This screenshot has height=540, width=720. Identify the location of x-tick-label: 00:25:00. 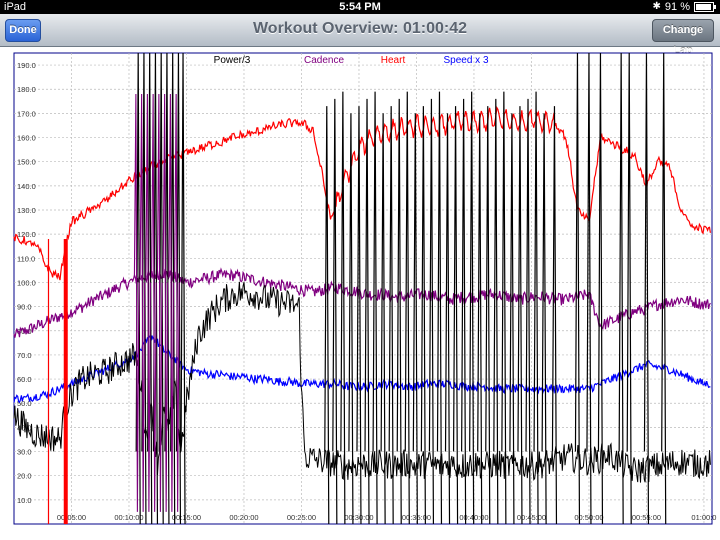
(301, 517).